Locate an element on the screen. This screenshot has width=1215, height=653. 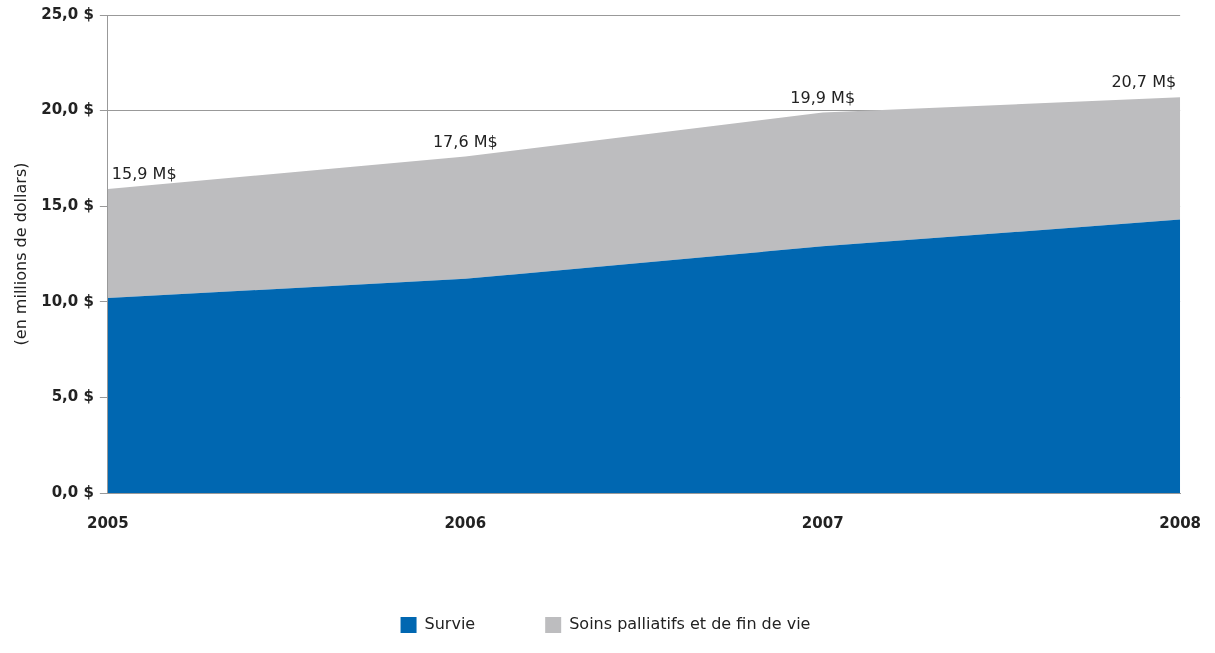
y-tick-label: 10,0 $ is located at coordinates (67, 300).